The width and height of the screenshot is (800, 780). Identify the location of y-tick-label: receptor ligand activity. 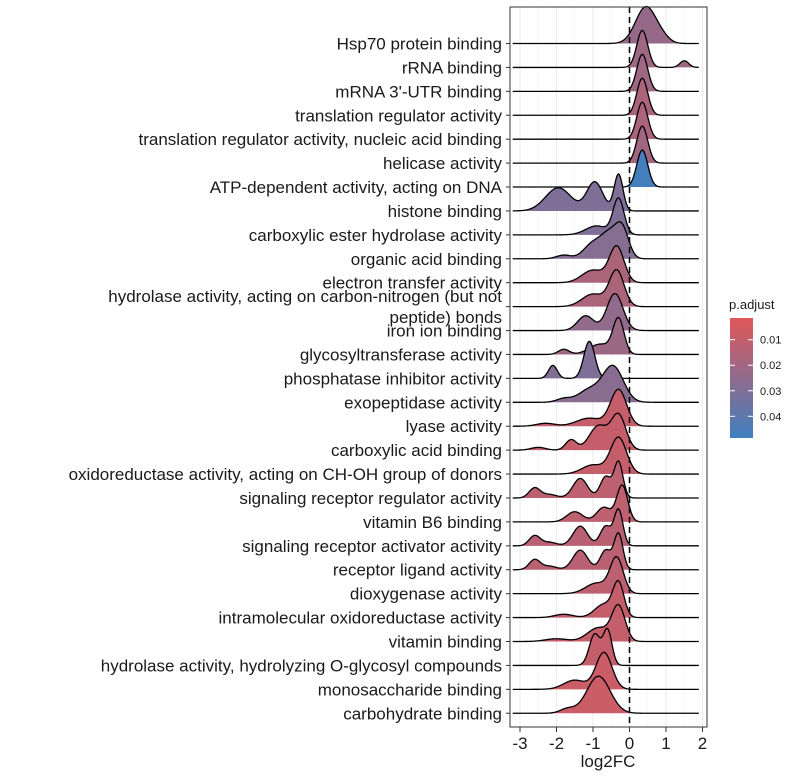
(418, 570).